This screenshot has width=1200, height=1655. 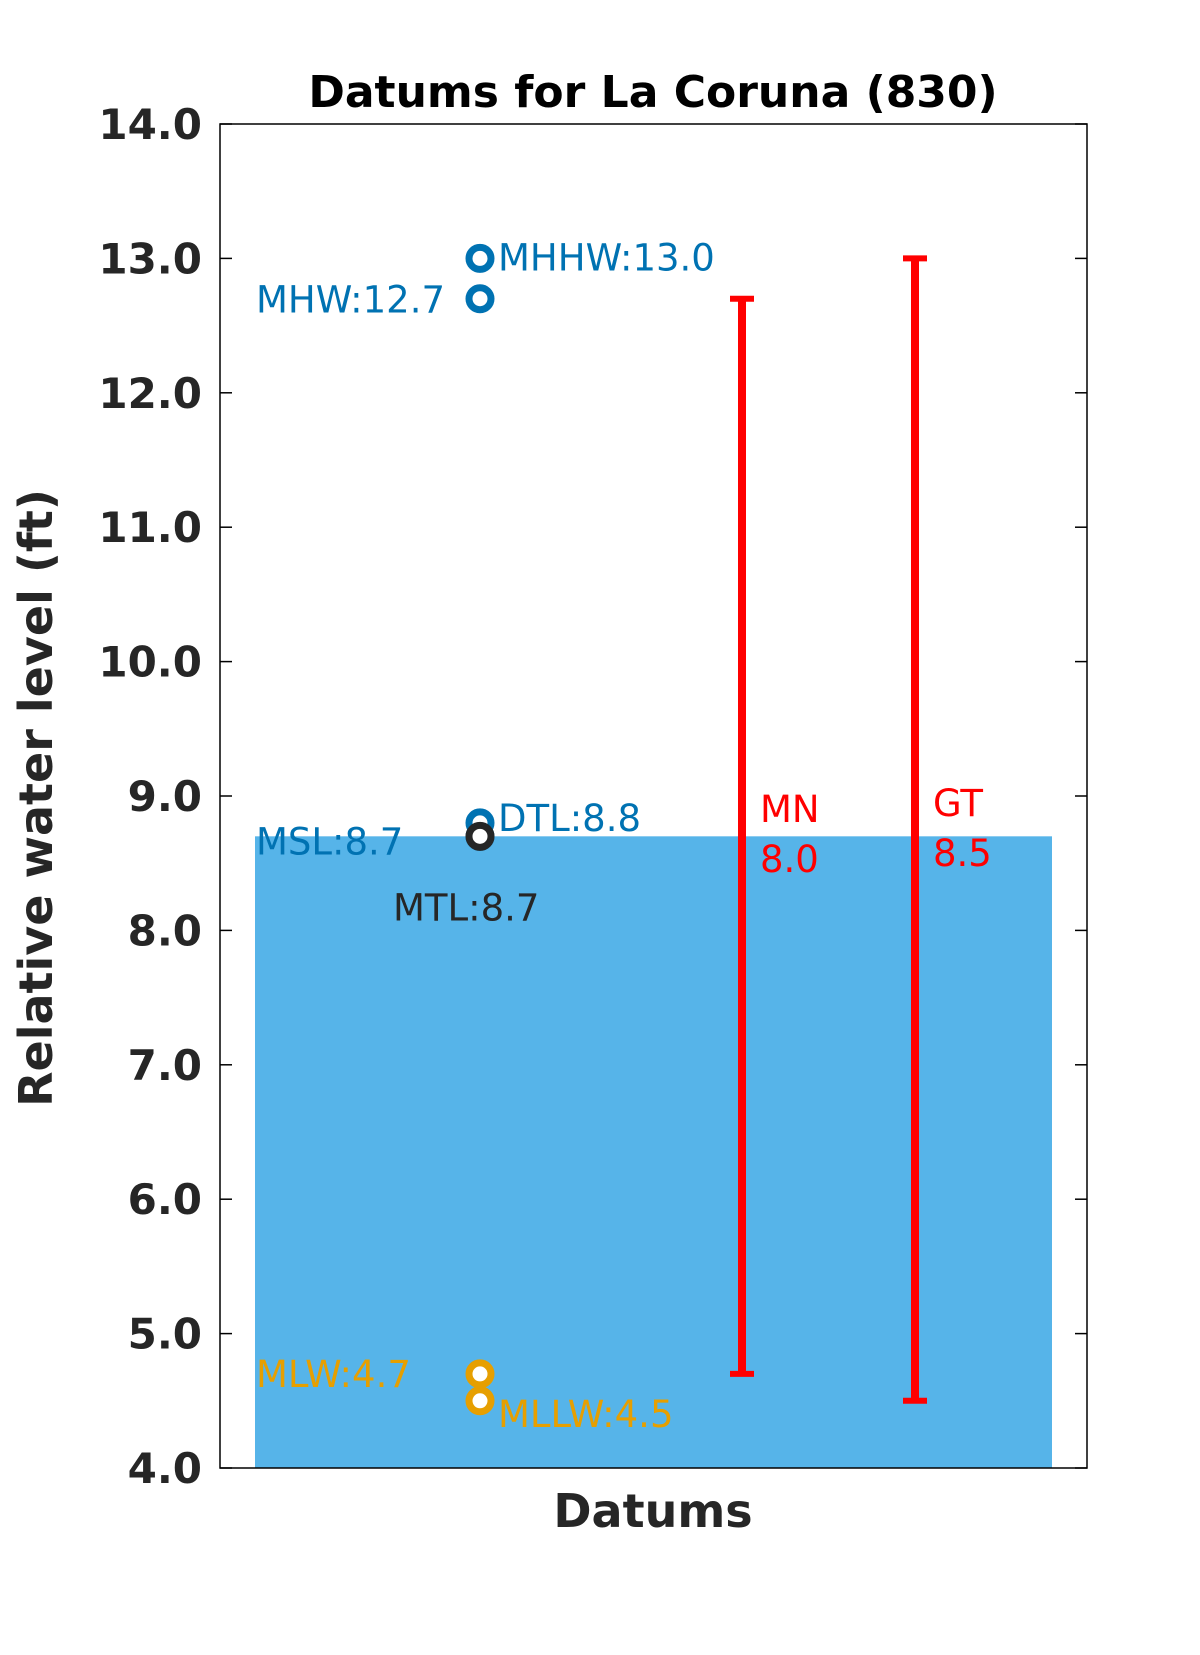 I want to click on range-gt-name-label: GT, so click(x=958, y=803).